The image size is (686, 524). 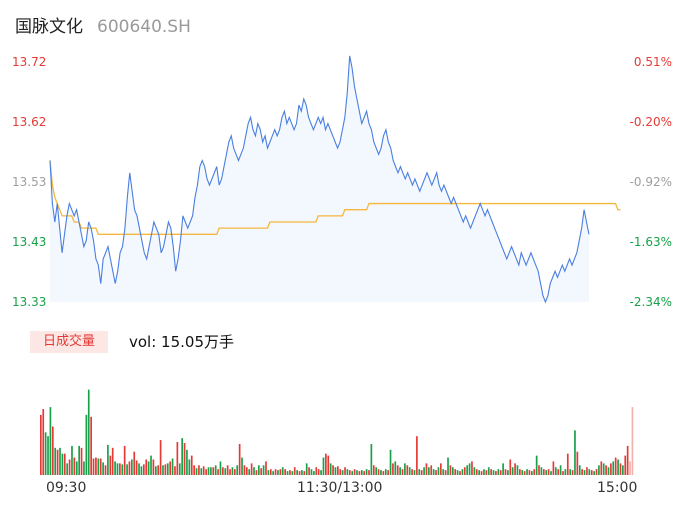 I want to click on price-tick-label: 13.53, so click(x=29, y=182).